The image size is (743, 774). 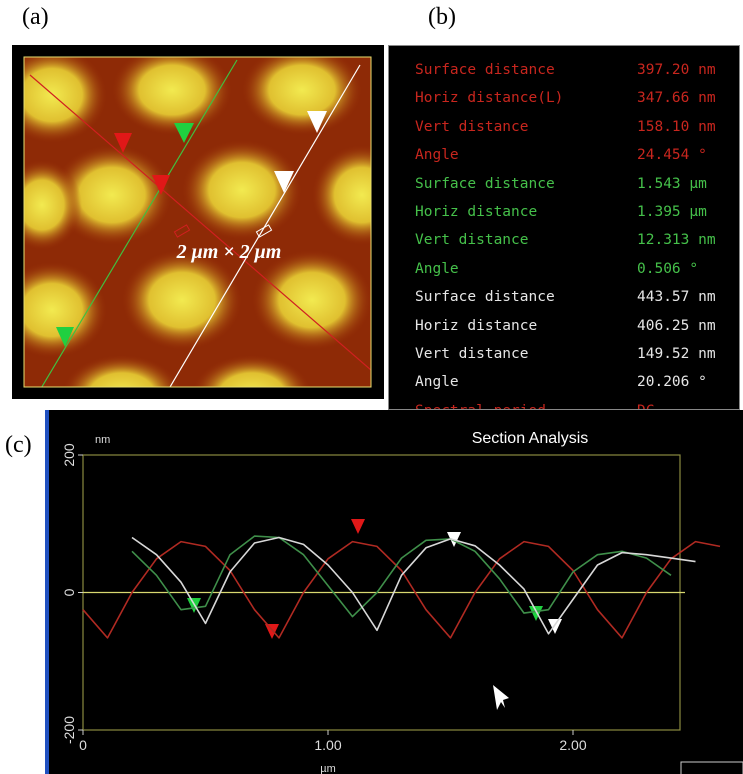 What do you see at coordinates (575, 406) in the screenshot?
I see `table-row: Spectral period DC` at bounding box center [575, 406].